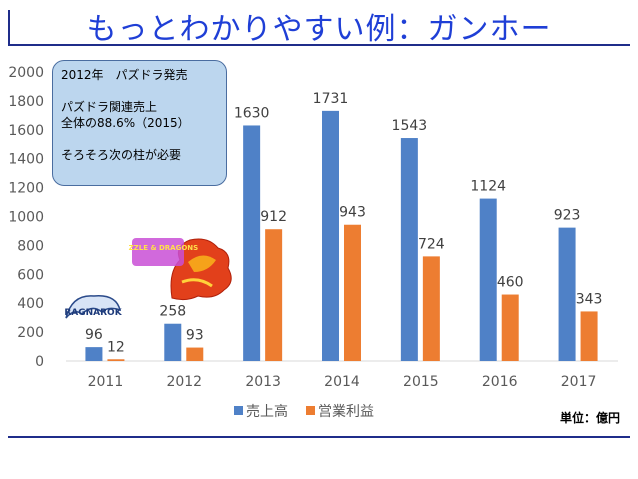  Describe the element at coordinates (319, 437) in the screenshot. I see `bottom-divider` at that location.